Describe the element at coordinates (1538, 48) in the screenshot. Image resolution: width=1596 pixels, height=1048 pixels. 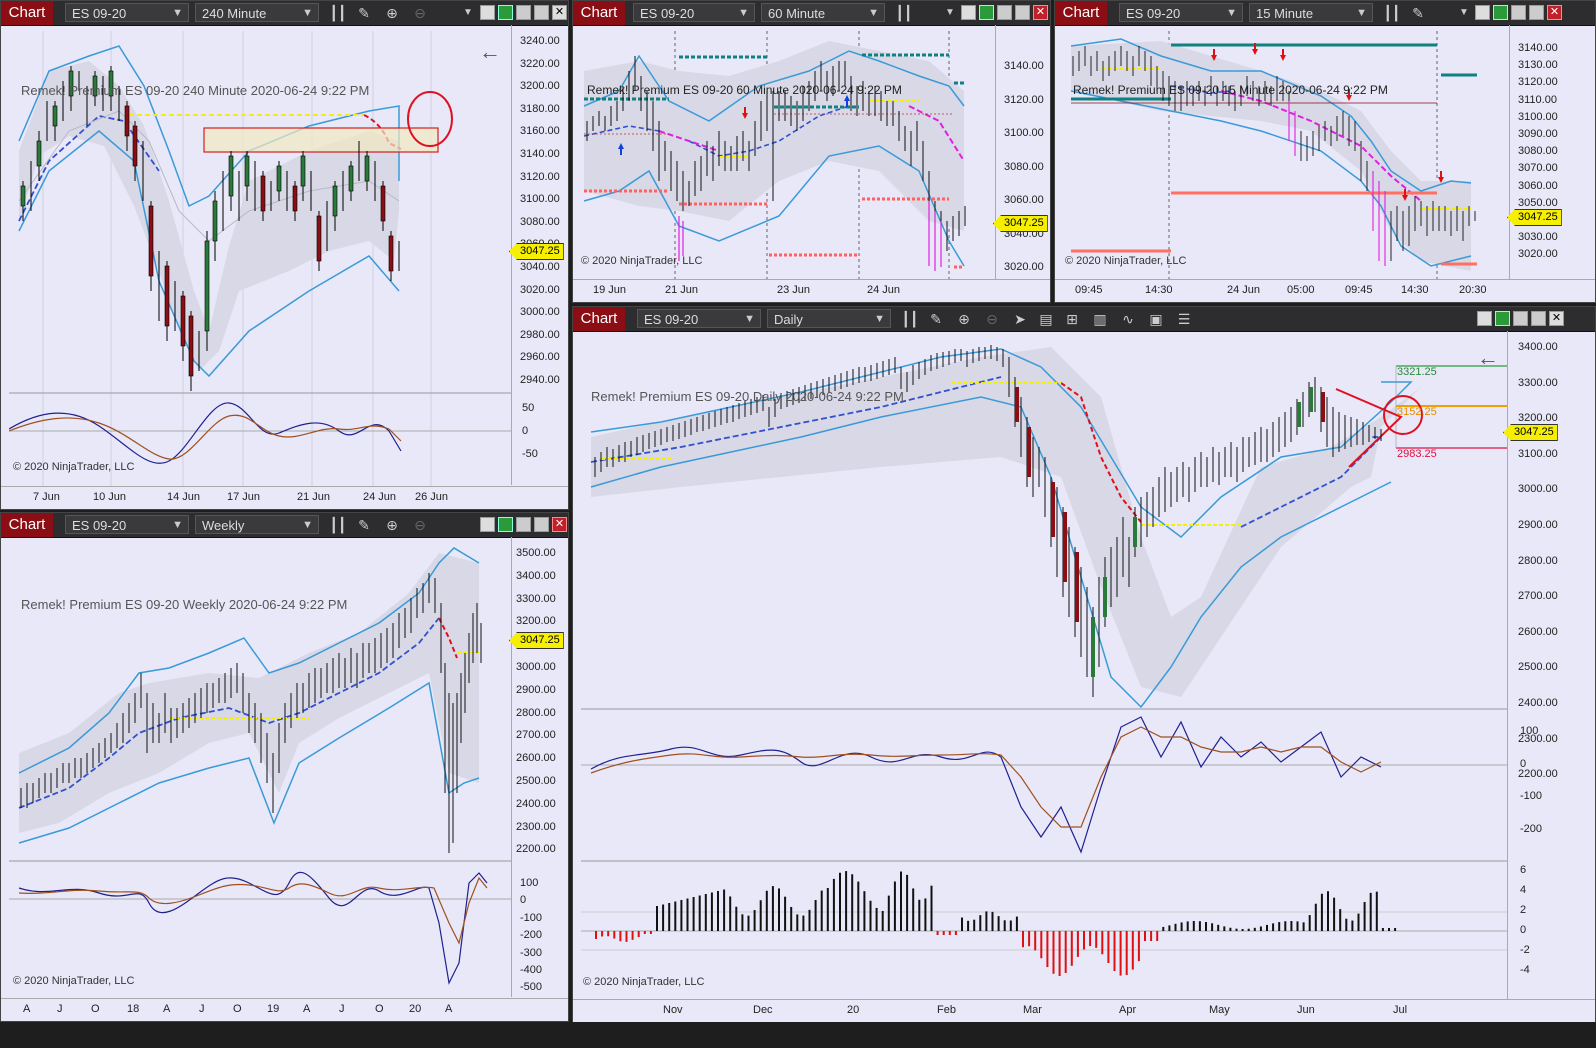
I see `axis-tick-label: 3140.00` at that location.